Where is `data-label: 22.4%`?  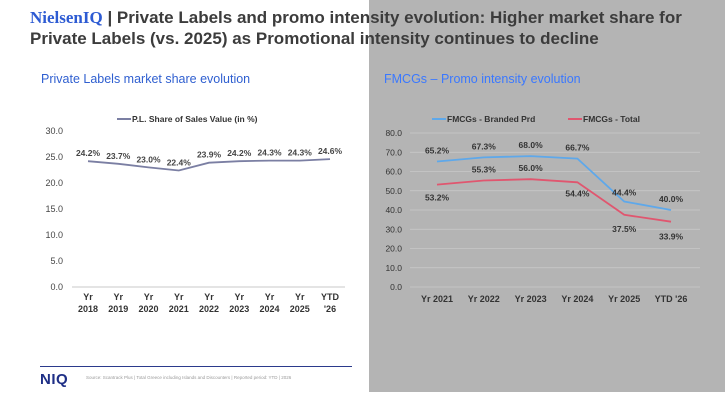 data-label: 22.4% is located at coordinates (179, 163).